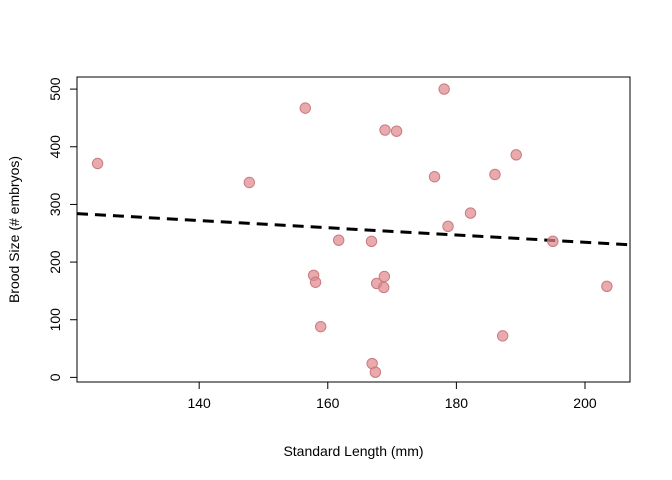 This screenshot has height=480, width=672. What do you see at coordinates (55, 147) in the screenshot?
I see `y-tick-label: 400` at bounding box center [55, 147].